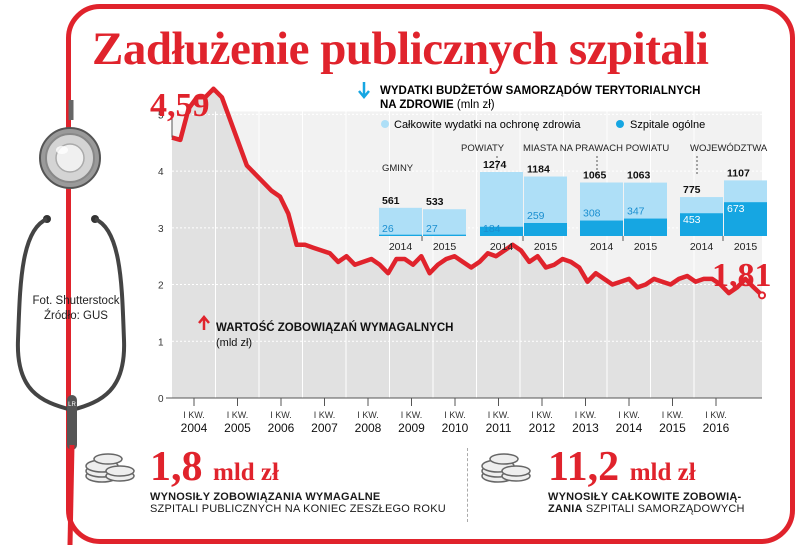 This screenshot has width=805, height=555. I want to click on bar-hospitals-label: 308, so click(592, 214).